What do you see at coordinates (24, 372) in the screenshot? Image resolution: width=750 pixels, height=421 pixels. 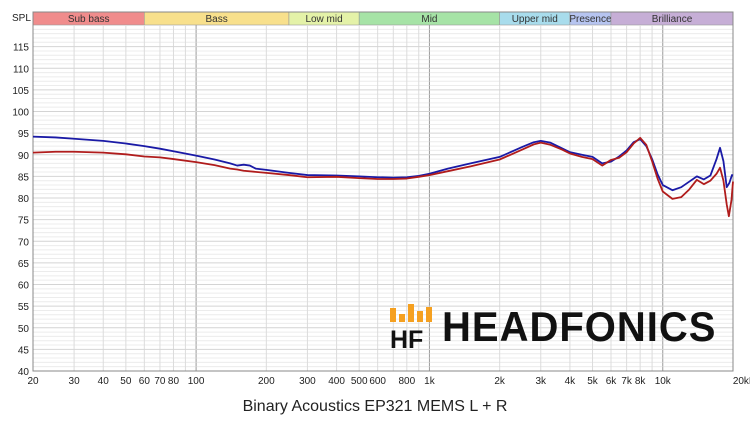 I see `y-tick-label: 40` at bounding box center [24, 372].